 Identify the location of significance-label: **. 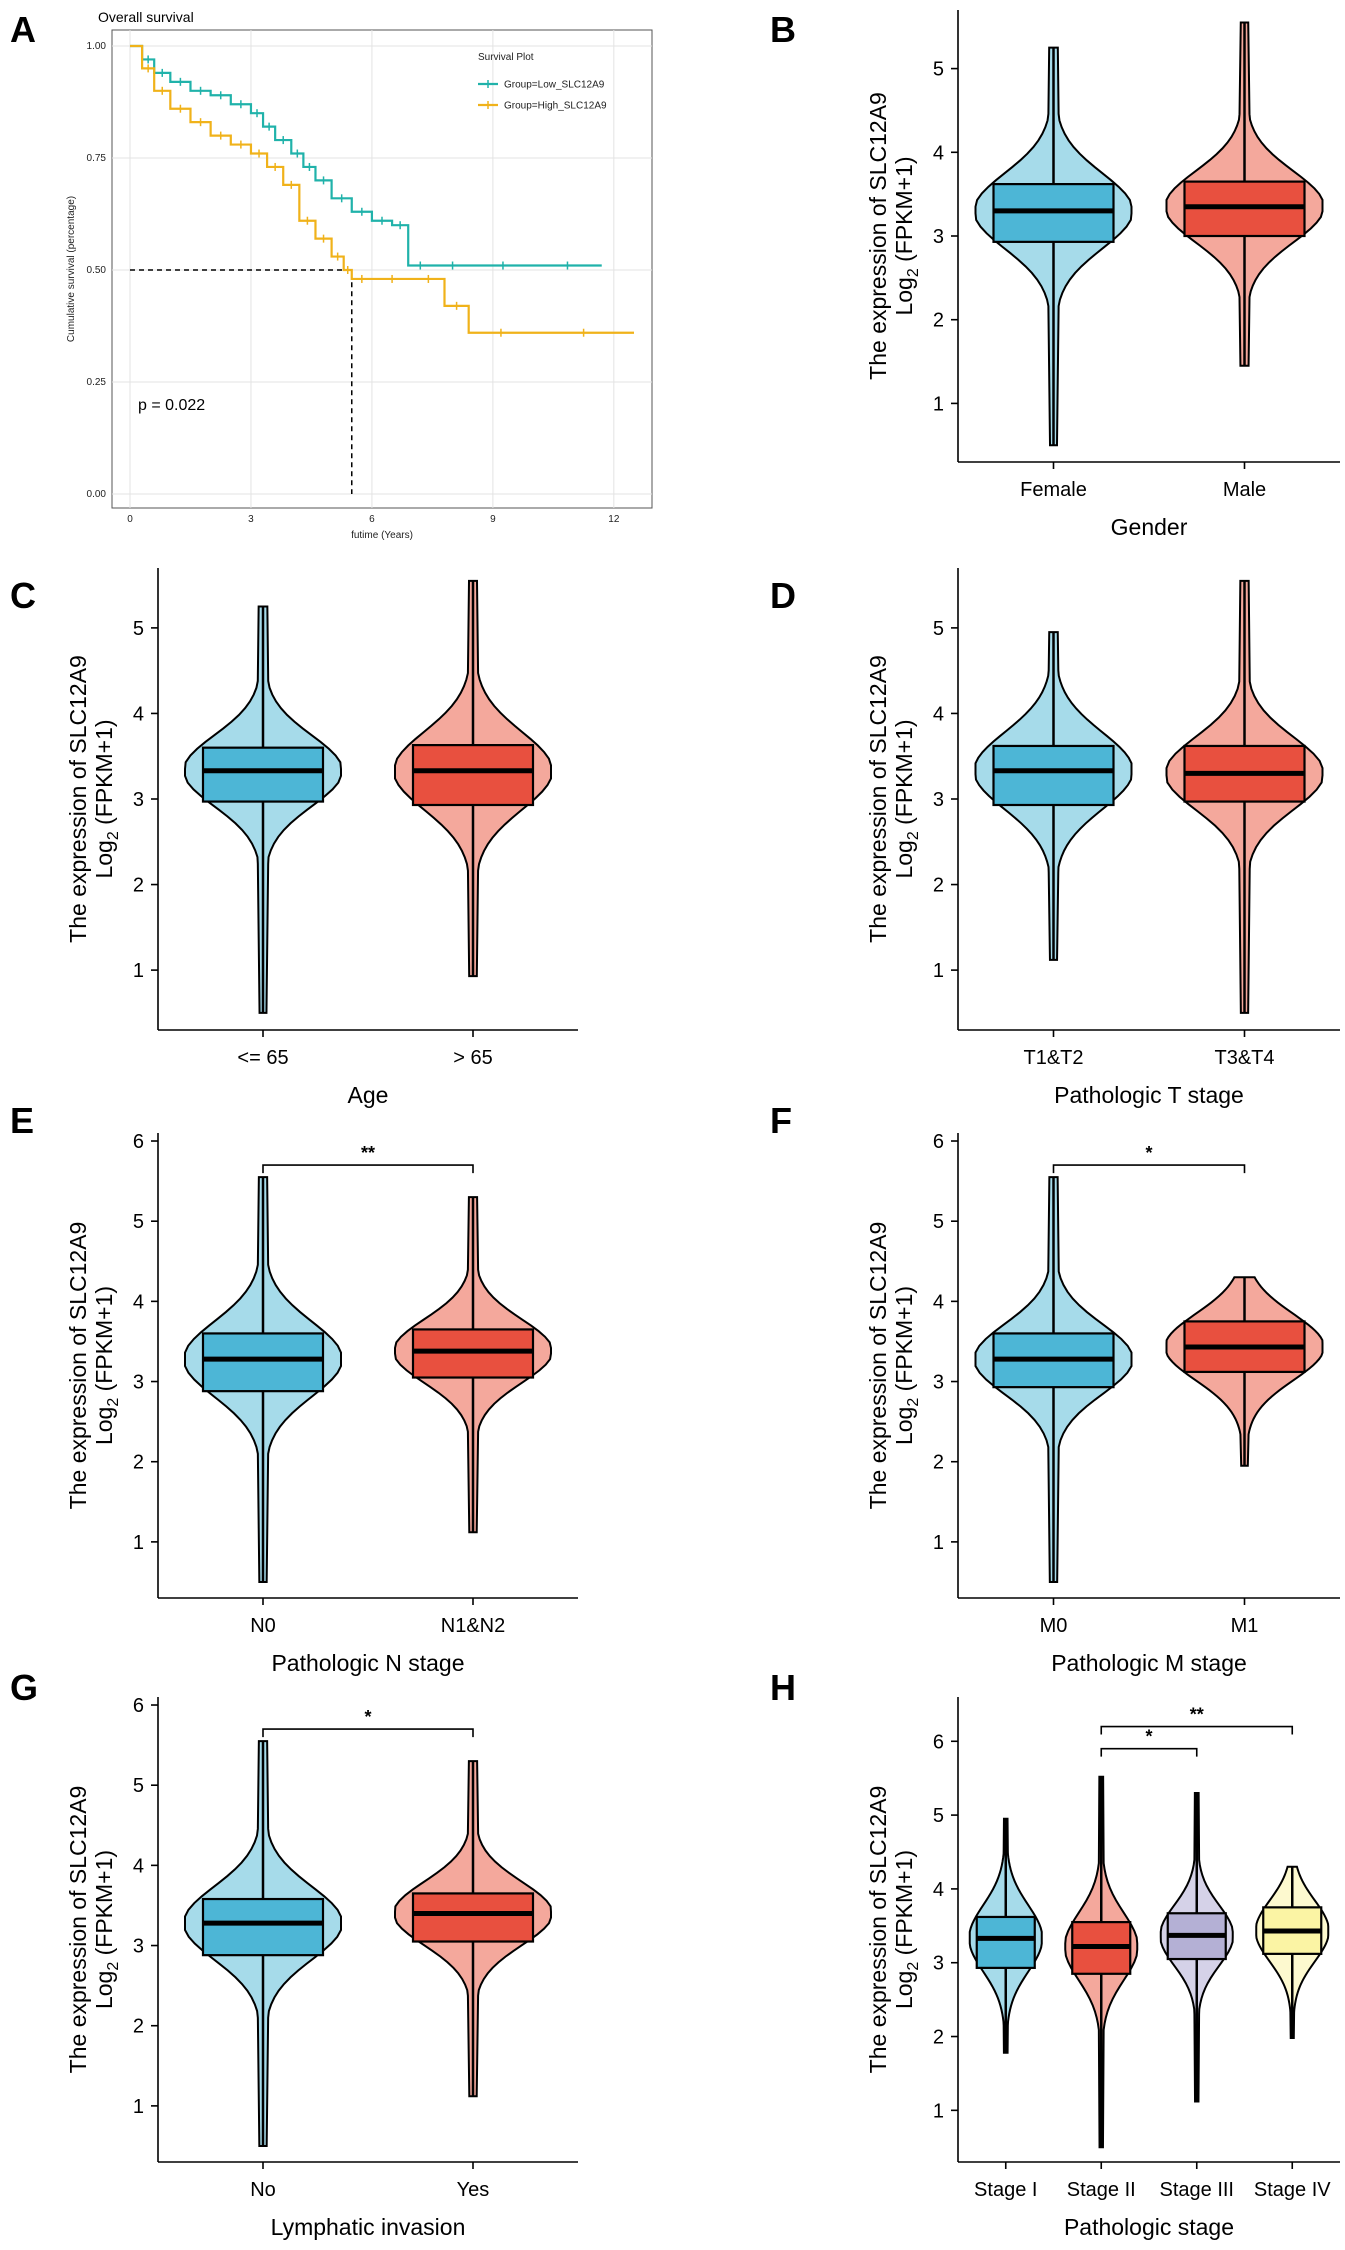
(368, 1153).